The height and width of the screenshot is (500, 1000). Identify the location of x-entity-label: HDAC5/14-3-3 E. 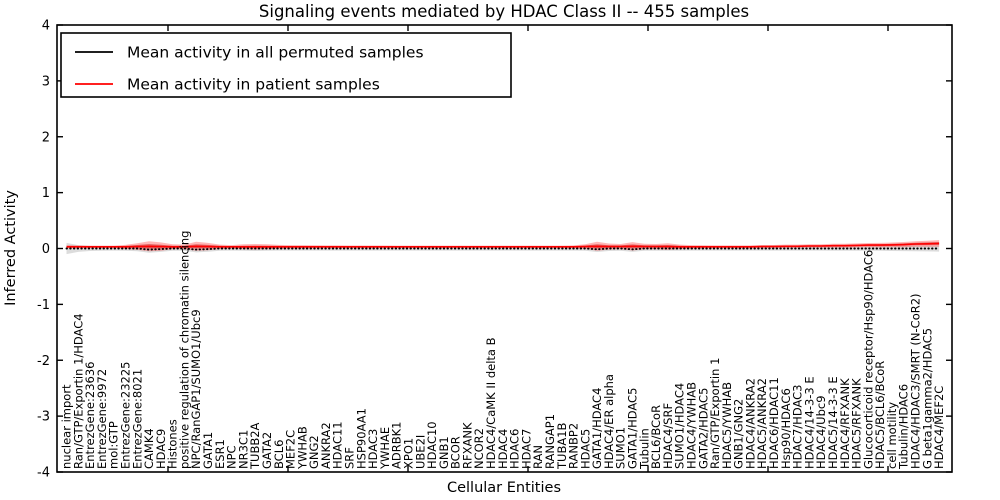
(833, 422).